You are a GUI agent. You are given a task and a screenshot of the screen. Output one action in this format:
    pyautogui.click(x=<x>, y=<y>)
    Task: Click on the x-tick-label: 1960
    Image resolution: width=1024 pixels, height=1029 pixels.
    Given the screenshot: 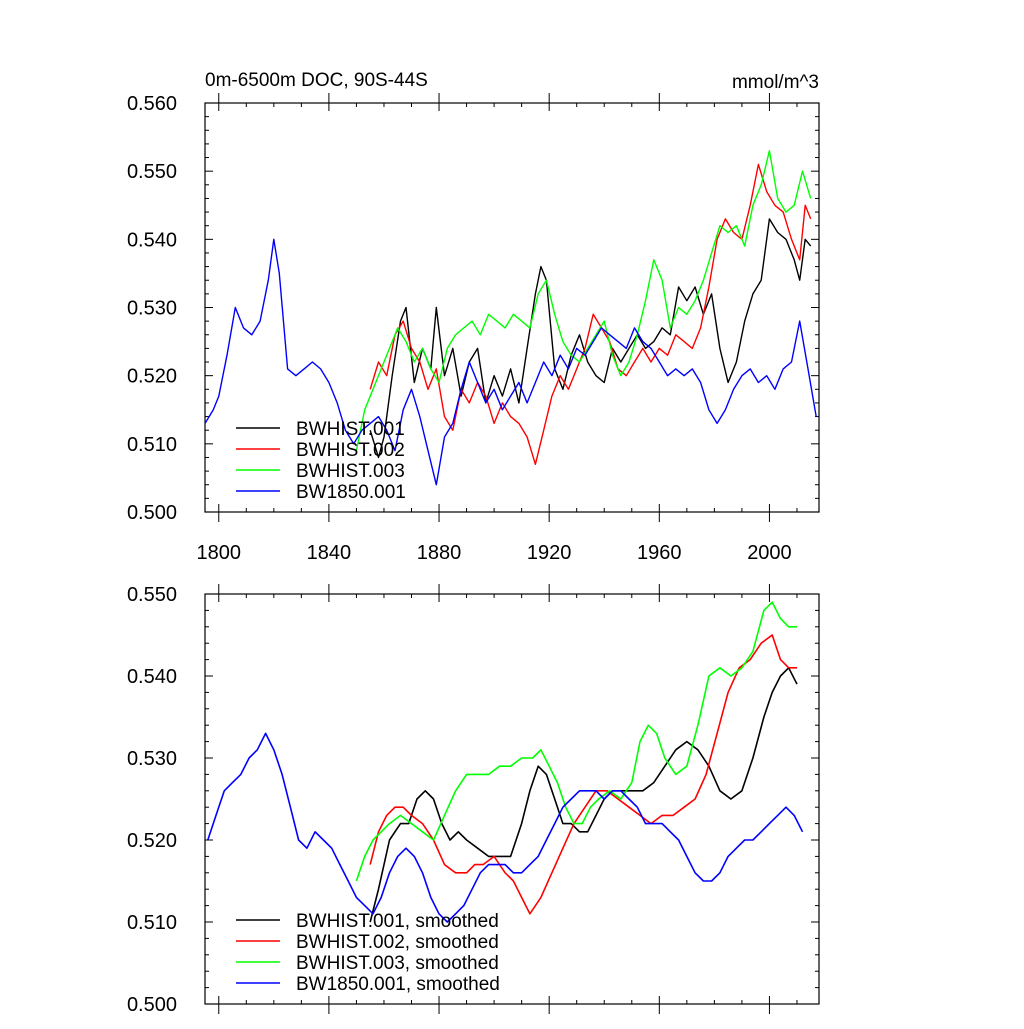 What is the action you would take?
    pyautogui.click(x=659, y=553)
    